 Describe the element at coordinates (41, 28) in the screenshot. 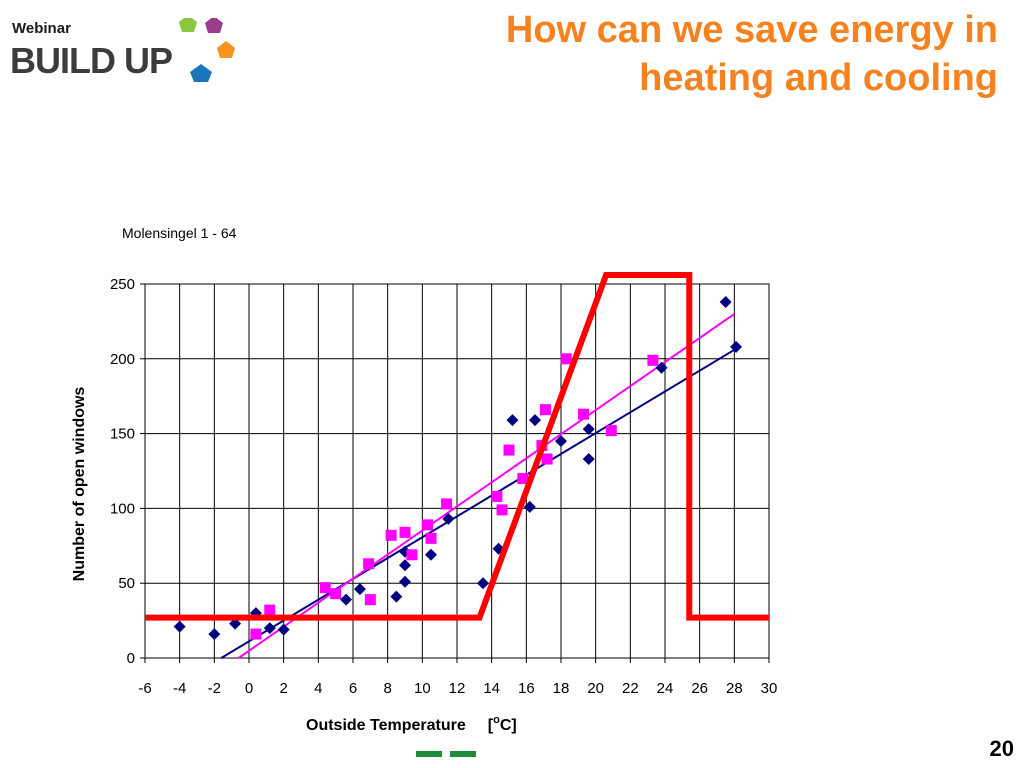

I see `webinar-label: Webinar` at that location.